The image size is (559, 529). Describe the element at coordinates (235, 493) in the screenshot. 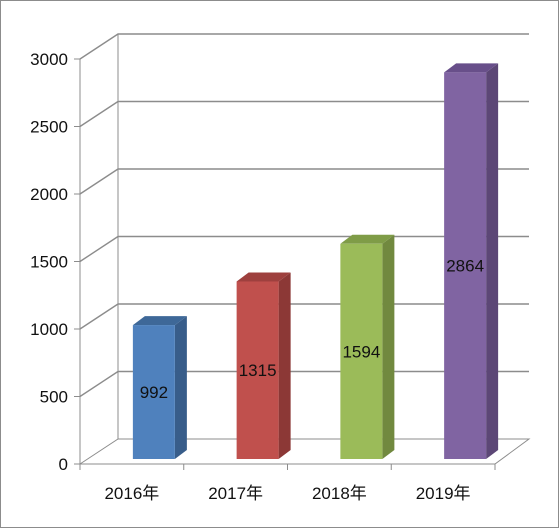

I see `x-tick-label: 2017年` at that location.